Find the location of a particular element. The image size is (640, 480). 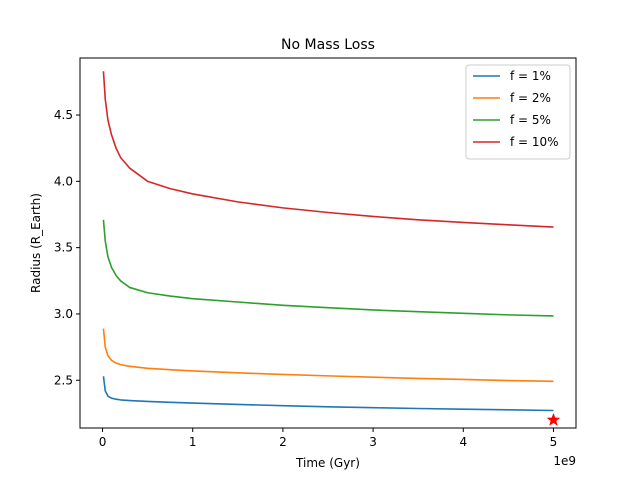

legend-label: f = 10% is located at coordinates (534, 142).